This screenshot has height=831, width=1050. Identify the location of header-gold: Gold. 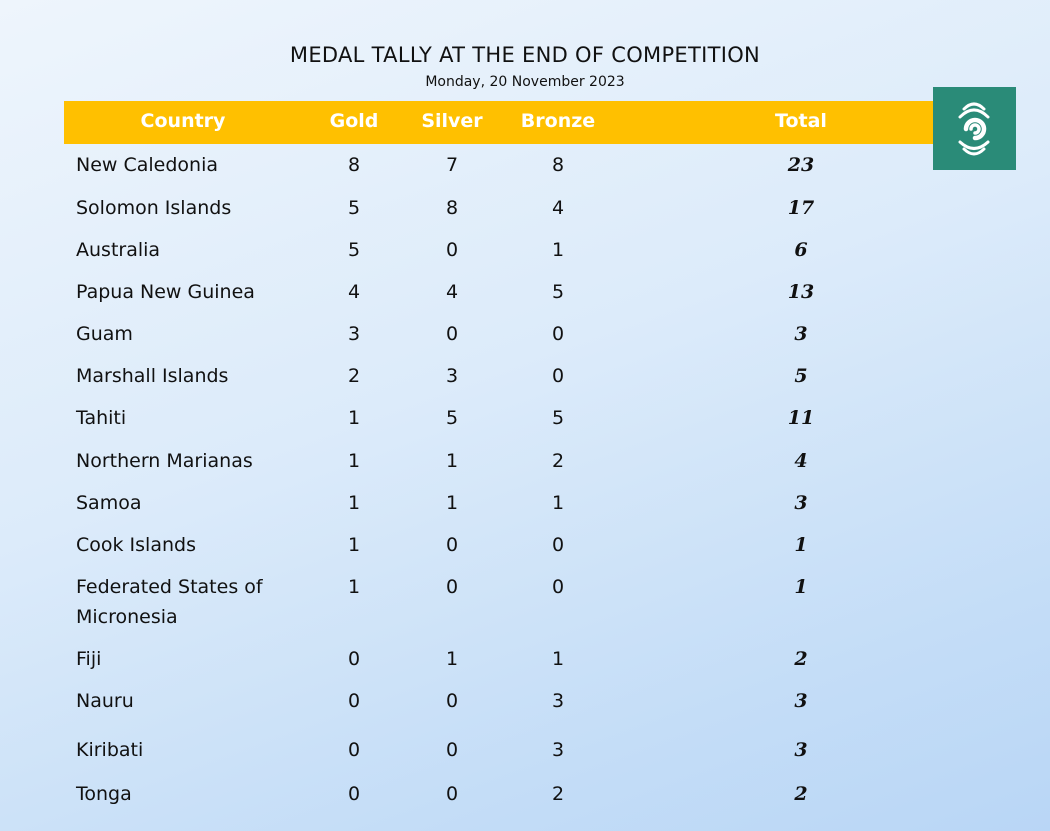
(354, 121).